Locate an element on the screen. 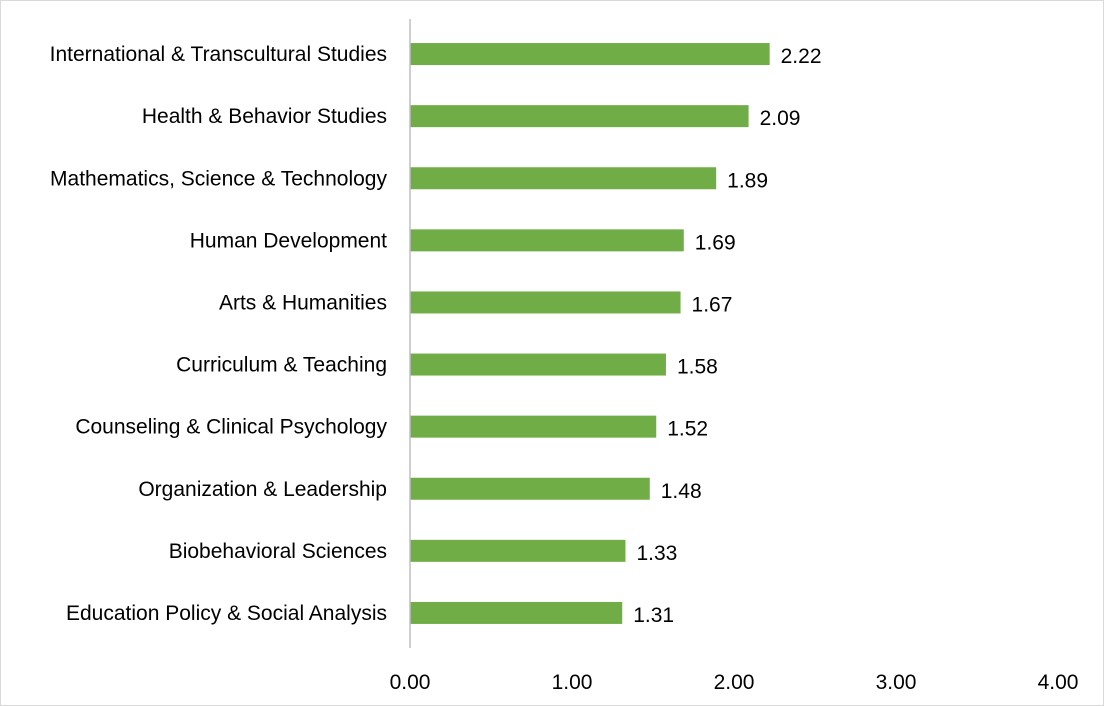 This screenshot has width=1104, height=706. data-label: 1.69 is located at coordinates (715, 242).